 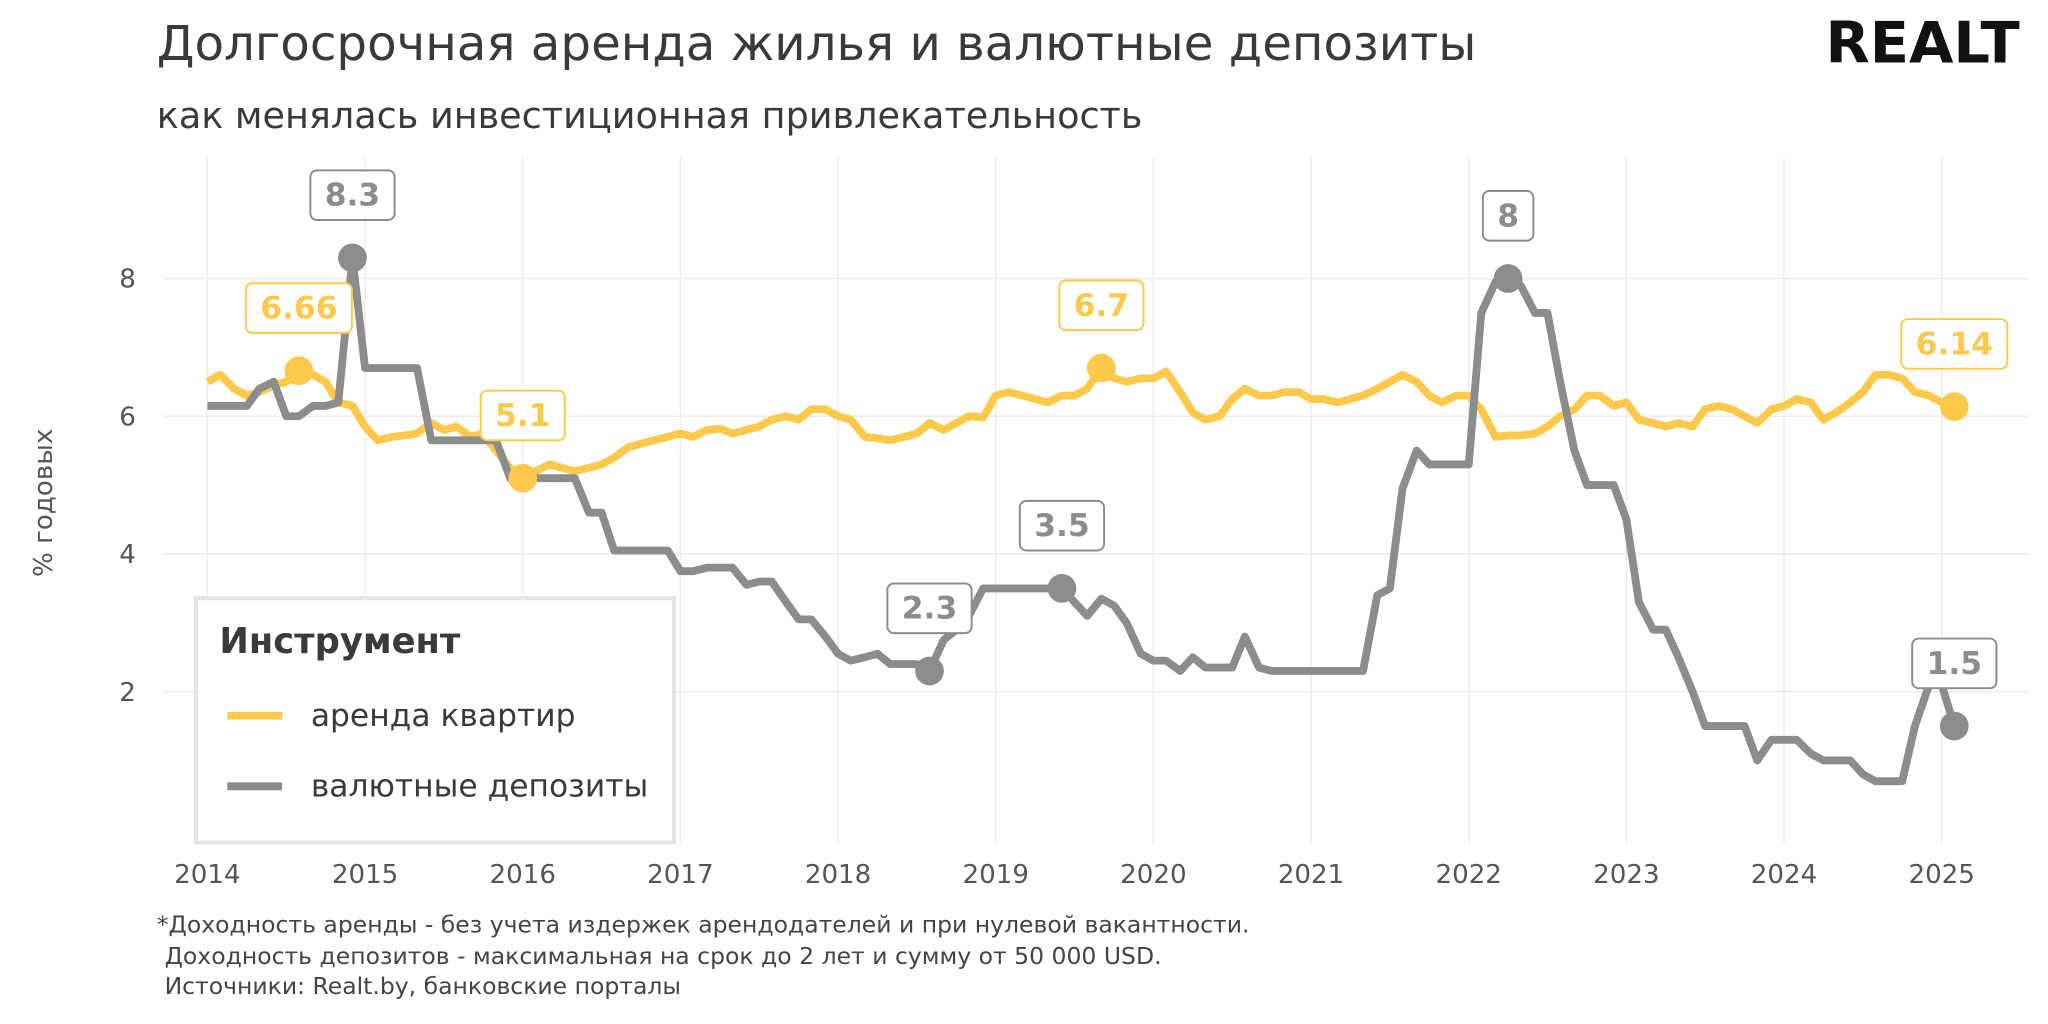 What do you see at coordinates (1941, 875) in the screenshot?
I see `x-tick-label: 2025` at bounding box center [1941, 875].